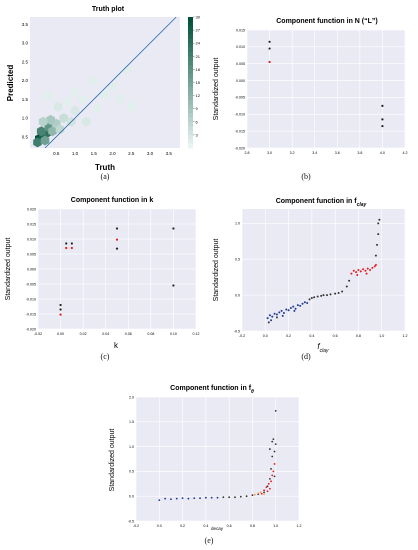 The width and height of the screenshot is (418, 550). What do you see at coordinates (337, 153) in the screenshot?
I see `x-tick-label: 3.6` at bounding box center [337, 153].